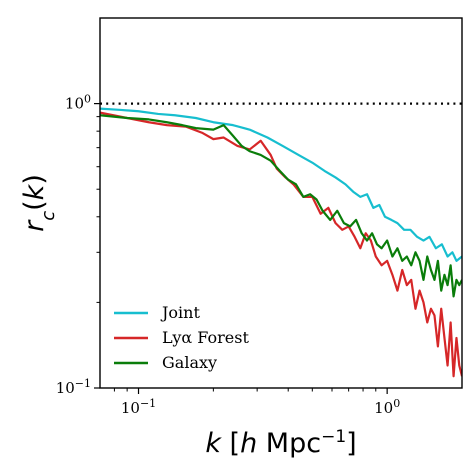  What do you see at coordinates (78, 102) in the screenshot?
I see `y-tick-label: 10⁰` at bounding box center [78, 102].